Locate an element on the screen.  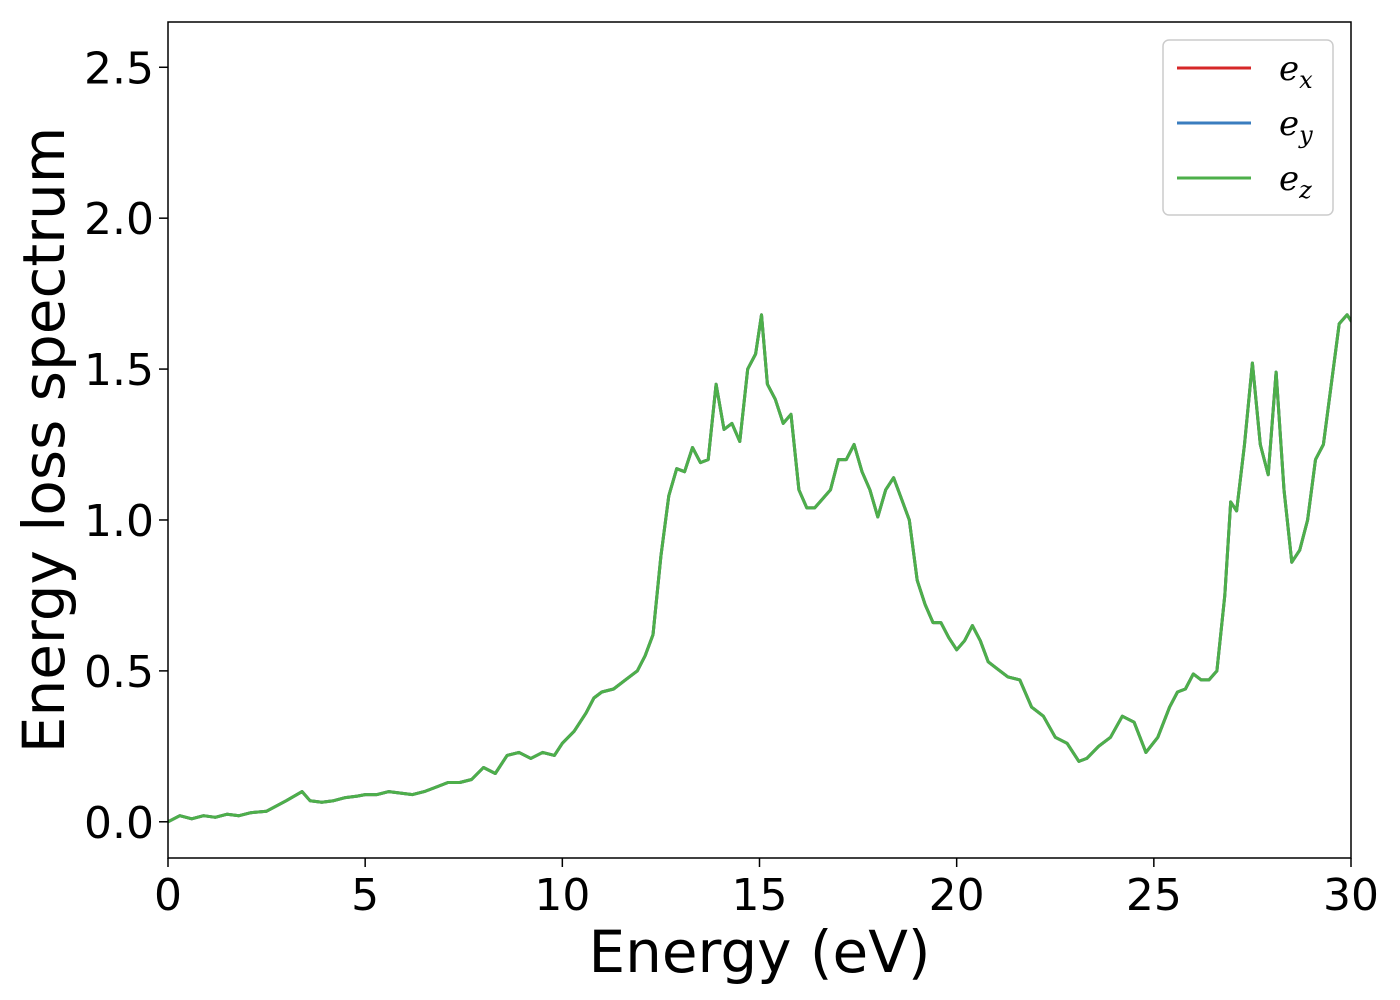
y-tick-label: 0.5 is located at coordinates (119, 672).